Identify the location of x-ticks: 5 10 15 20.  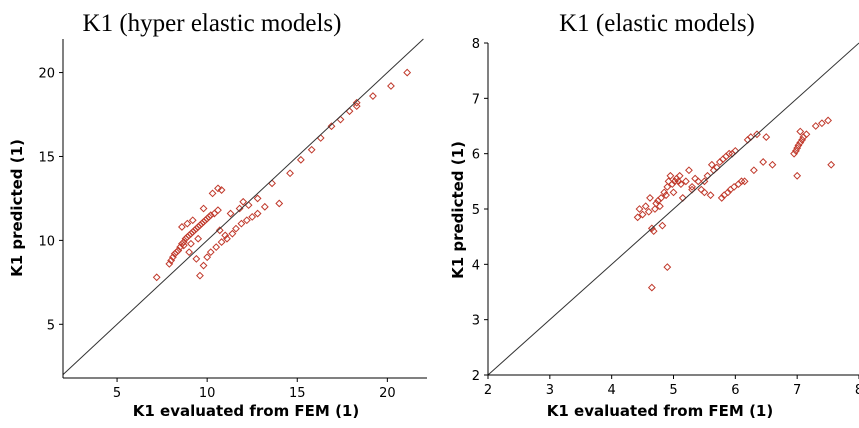
(254, 389).